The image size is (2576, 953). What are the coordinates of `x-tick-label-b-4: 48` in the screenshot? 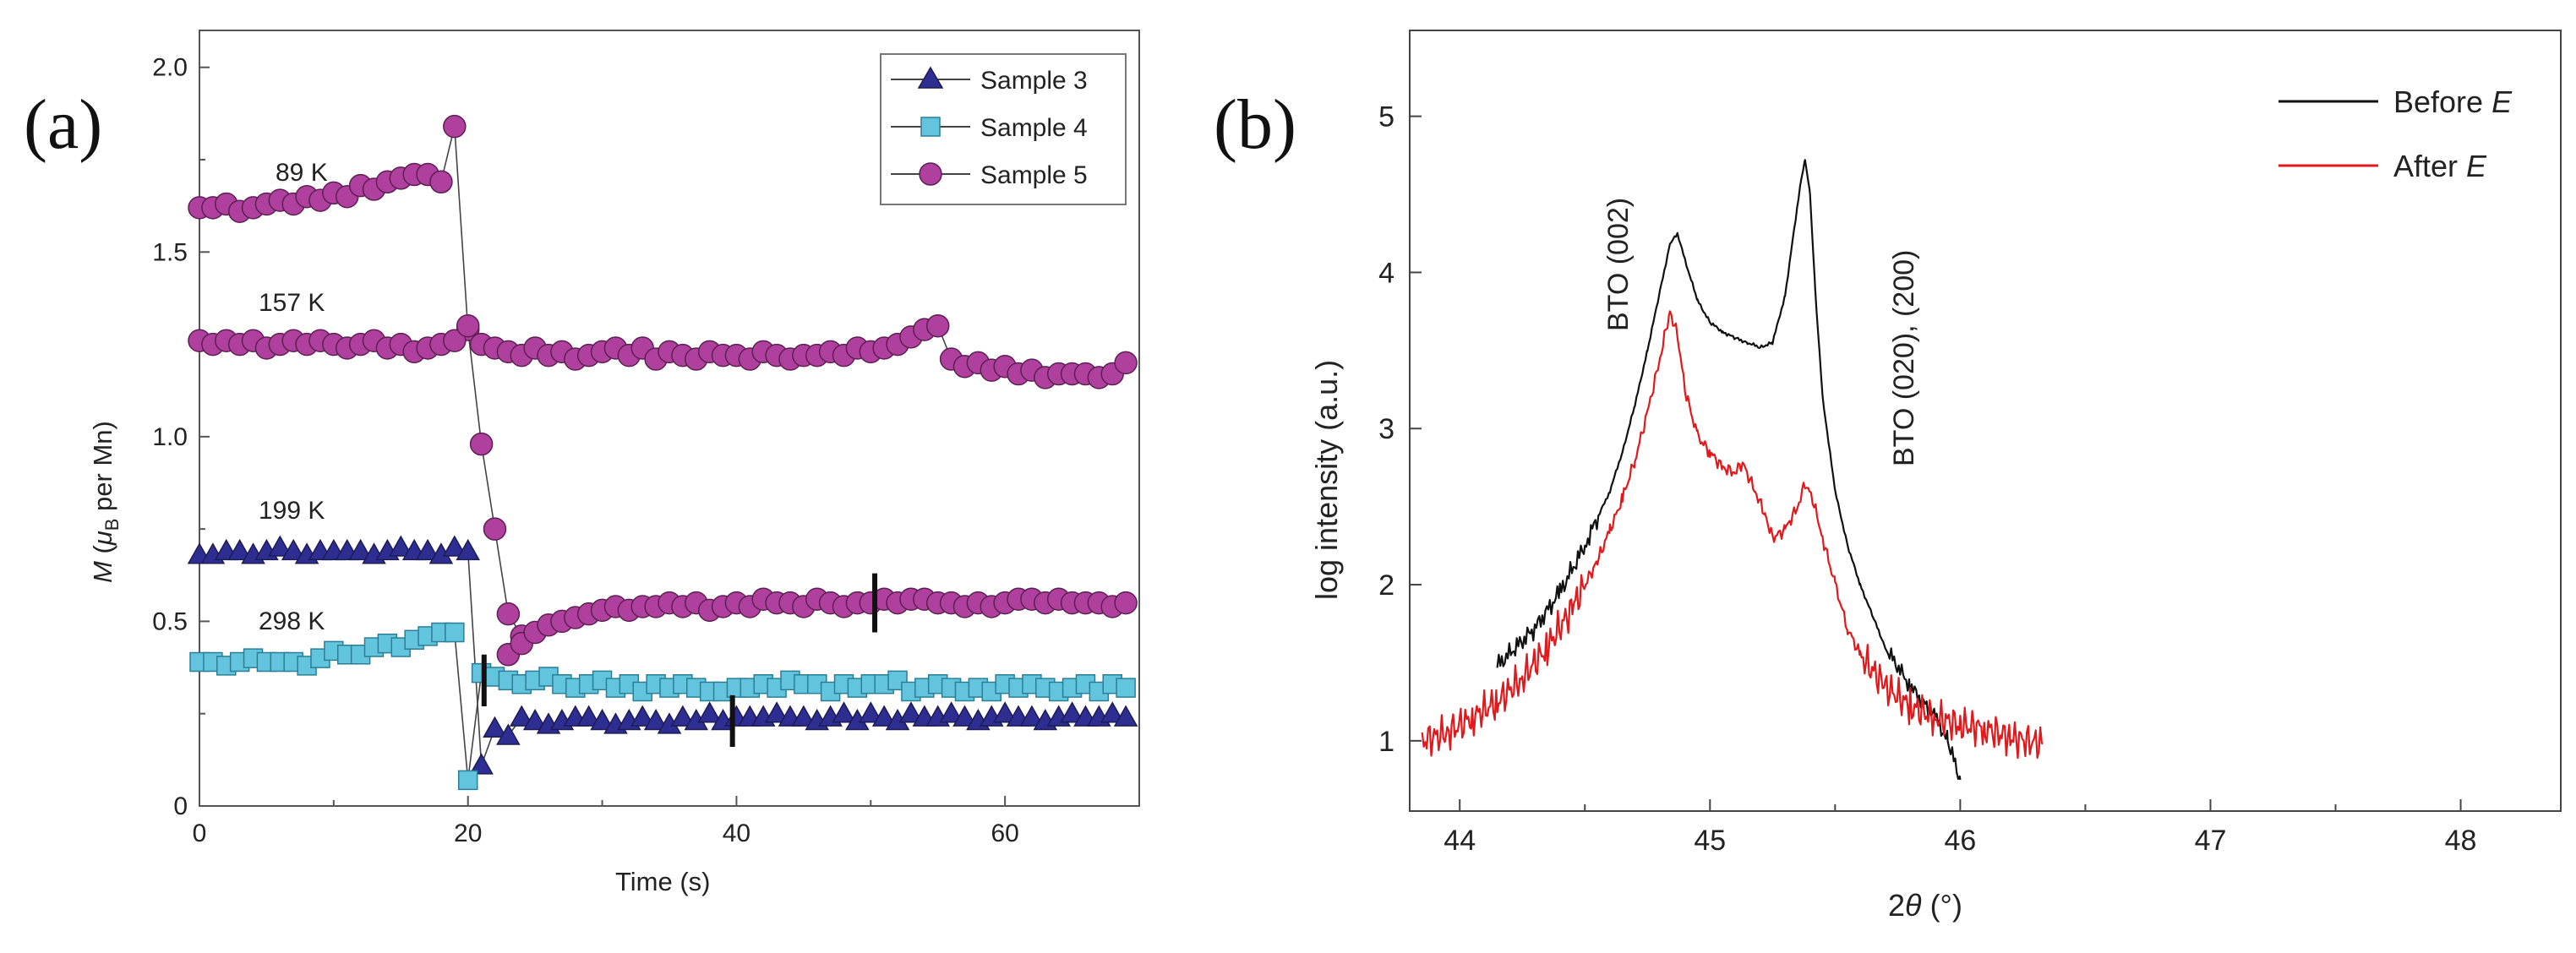 It's located at (2461, 841).